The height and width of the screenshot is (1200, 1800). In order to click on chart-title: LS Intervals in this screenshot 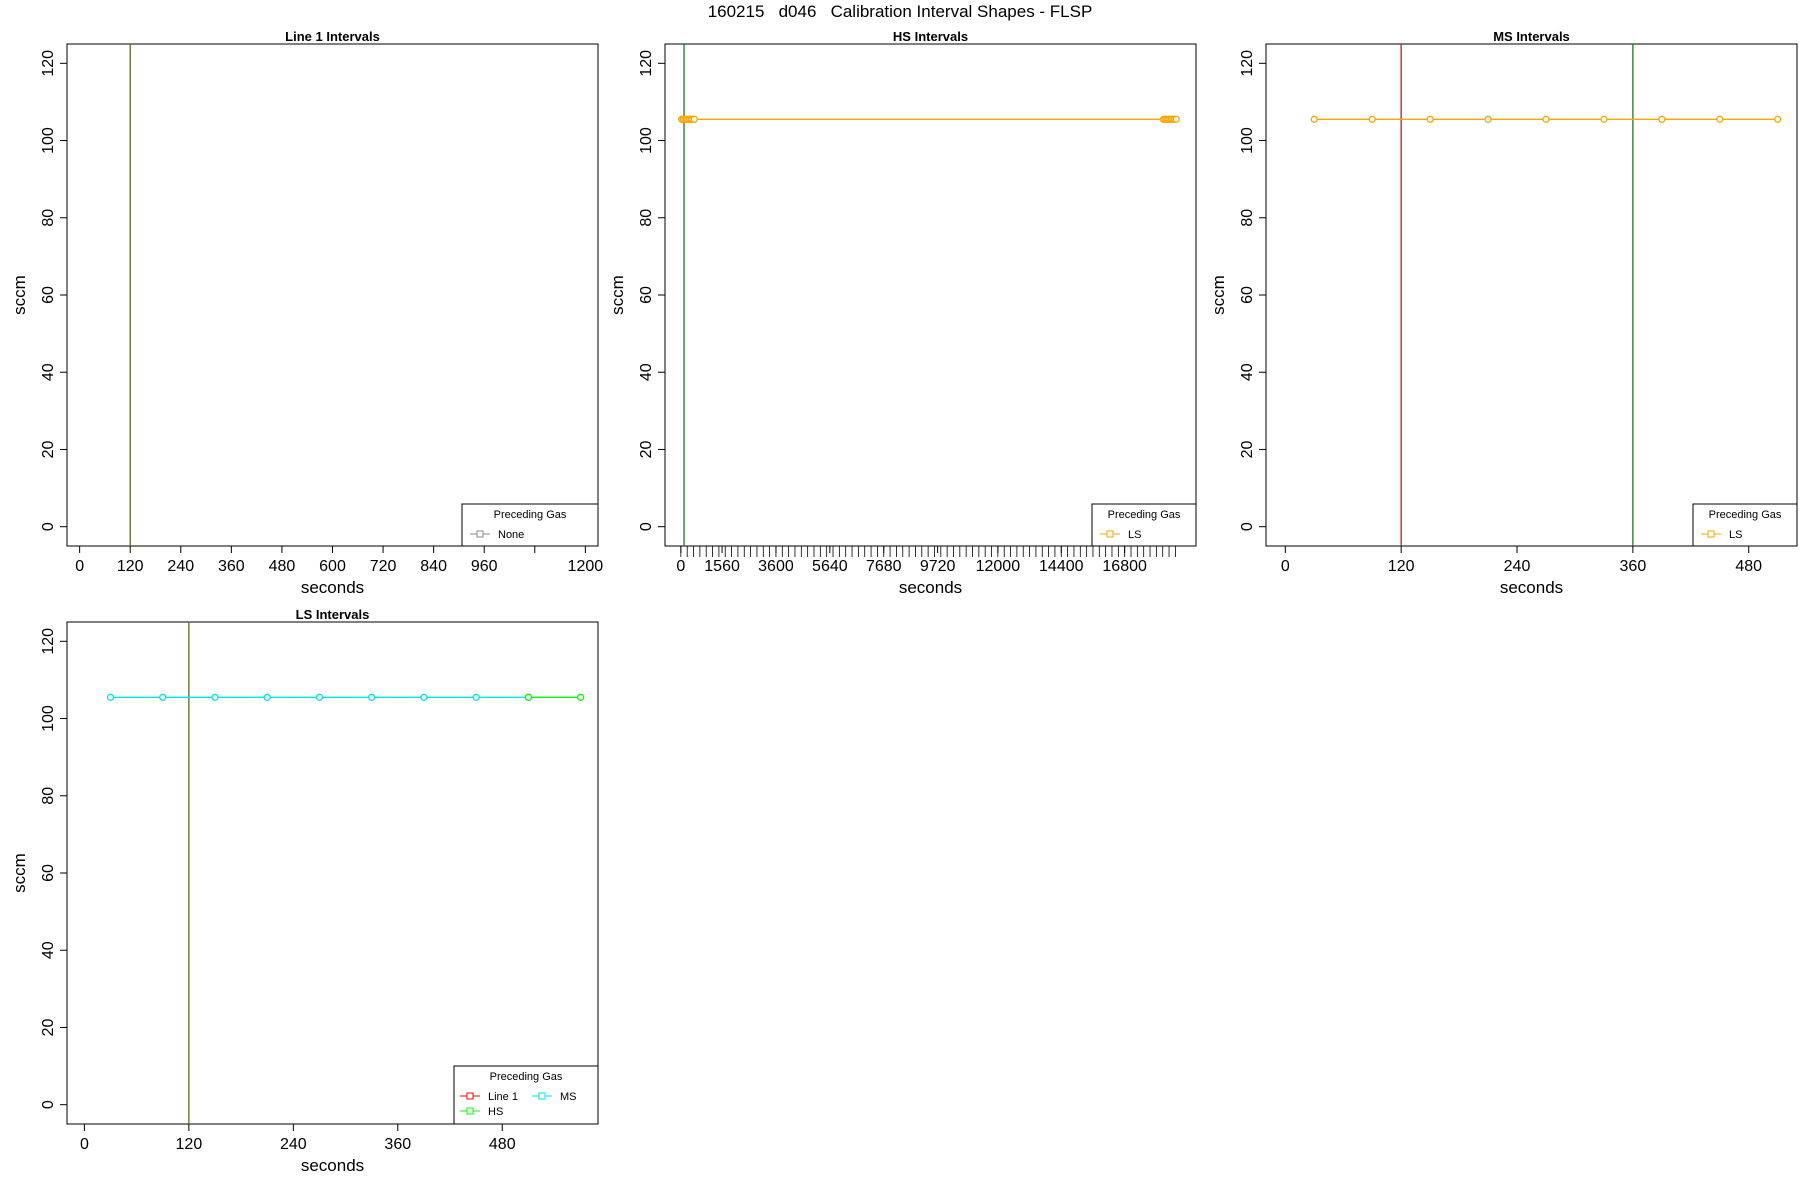, I will do `click(333, 614)`.